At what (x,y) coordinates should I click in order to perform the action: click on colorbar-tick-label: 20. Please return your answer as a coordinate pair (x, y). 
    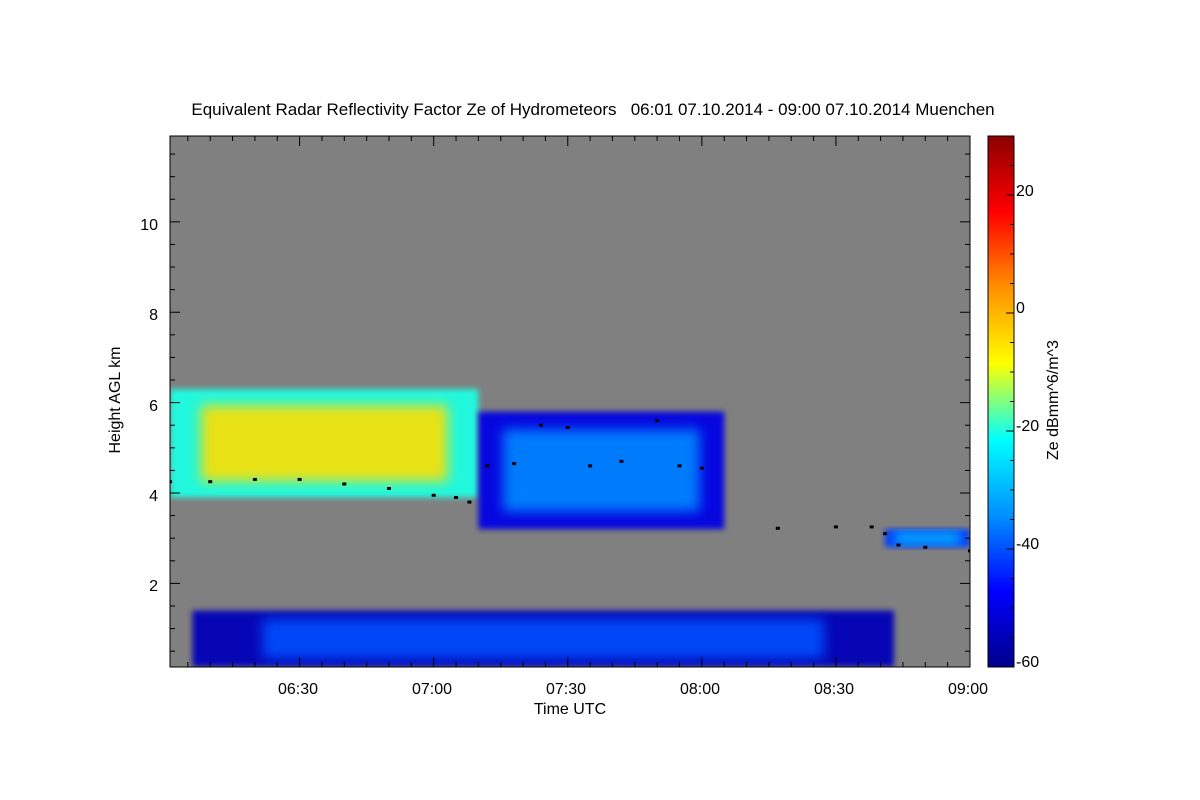
    Looking at the image, I should click on (1025, 191).